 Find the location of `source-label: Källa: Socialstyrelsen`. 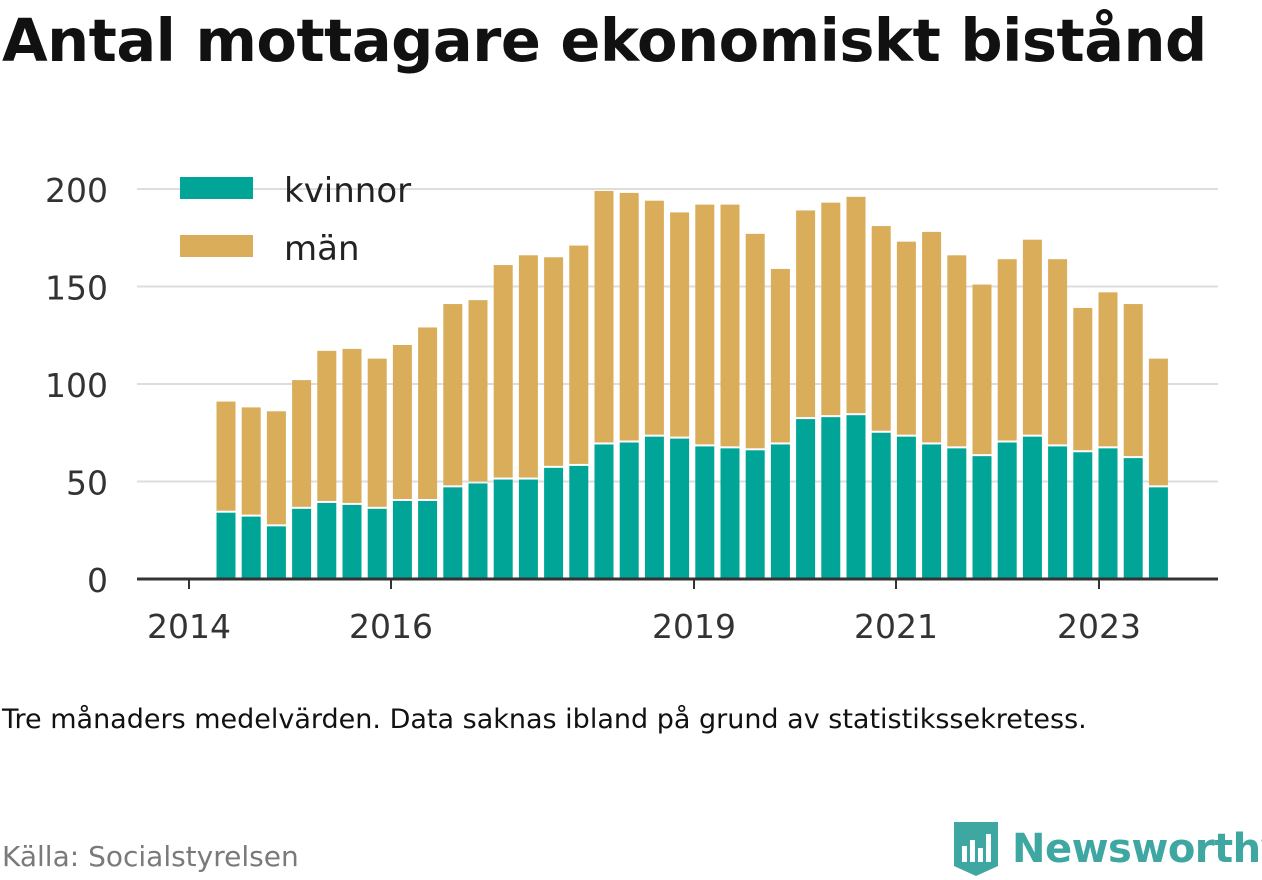

source-label: Källa: Socialstyrelsen is located at coordinates (150, 856).